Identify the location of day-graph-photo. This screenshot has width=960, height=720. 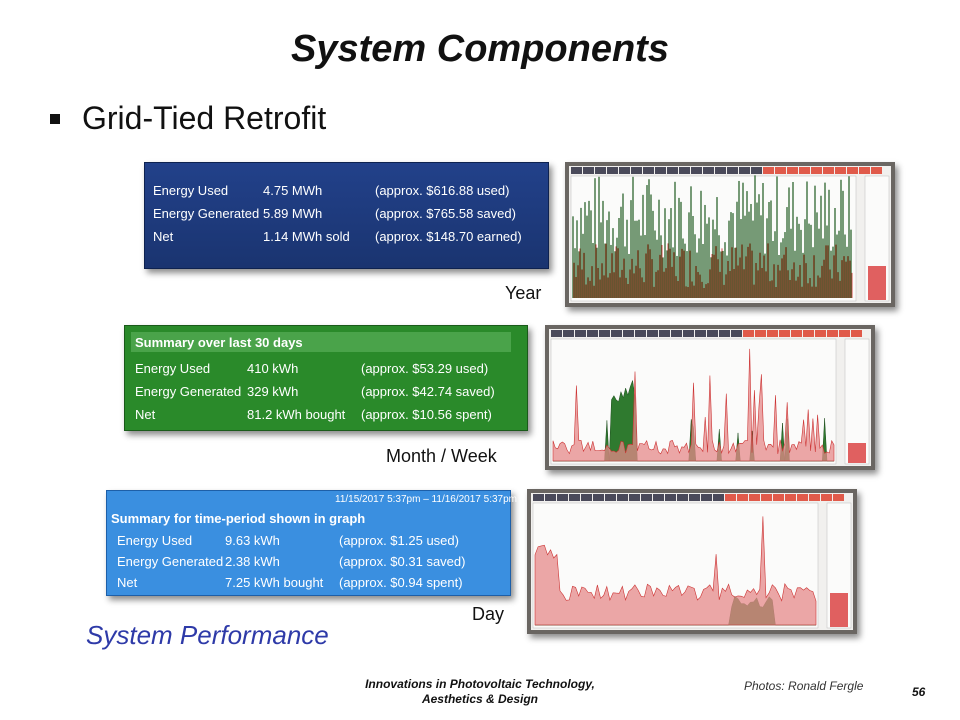
(692, 561).